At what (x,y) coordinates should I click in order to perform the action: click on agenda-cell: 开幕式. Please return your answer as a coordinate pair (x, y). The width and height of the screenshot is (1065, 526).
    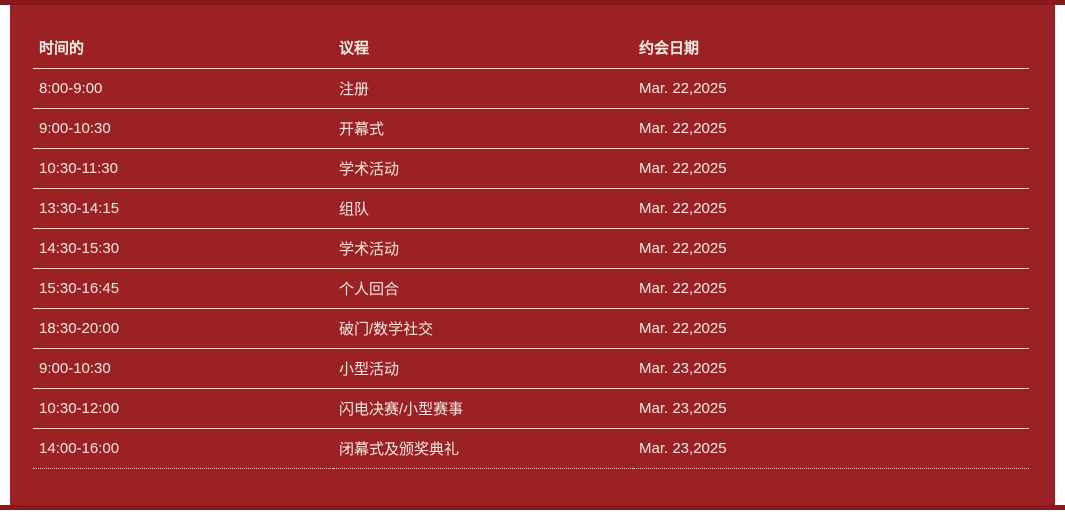
    Looking at the image, I should click on (483, 128).